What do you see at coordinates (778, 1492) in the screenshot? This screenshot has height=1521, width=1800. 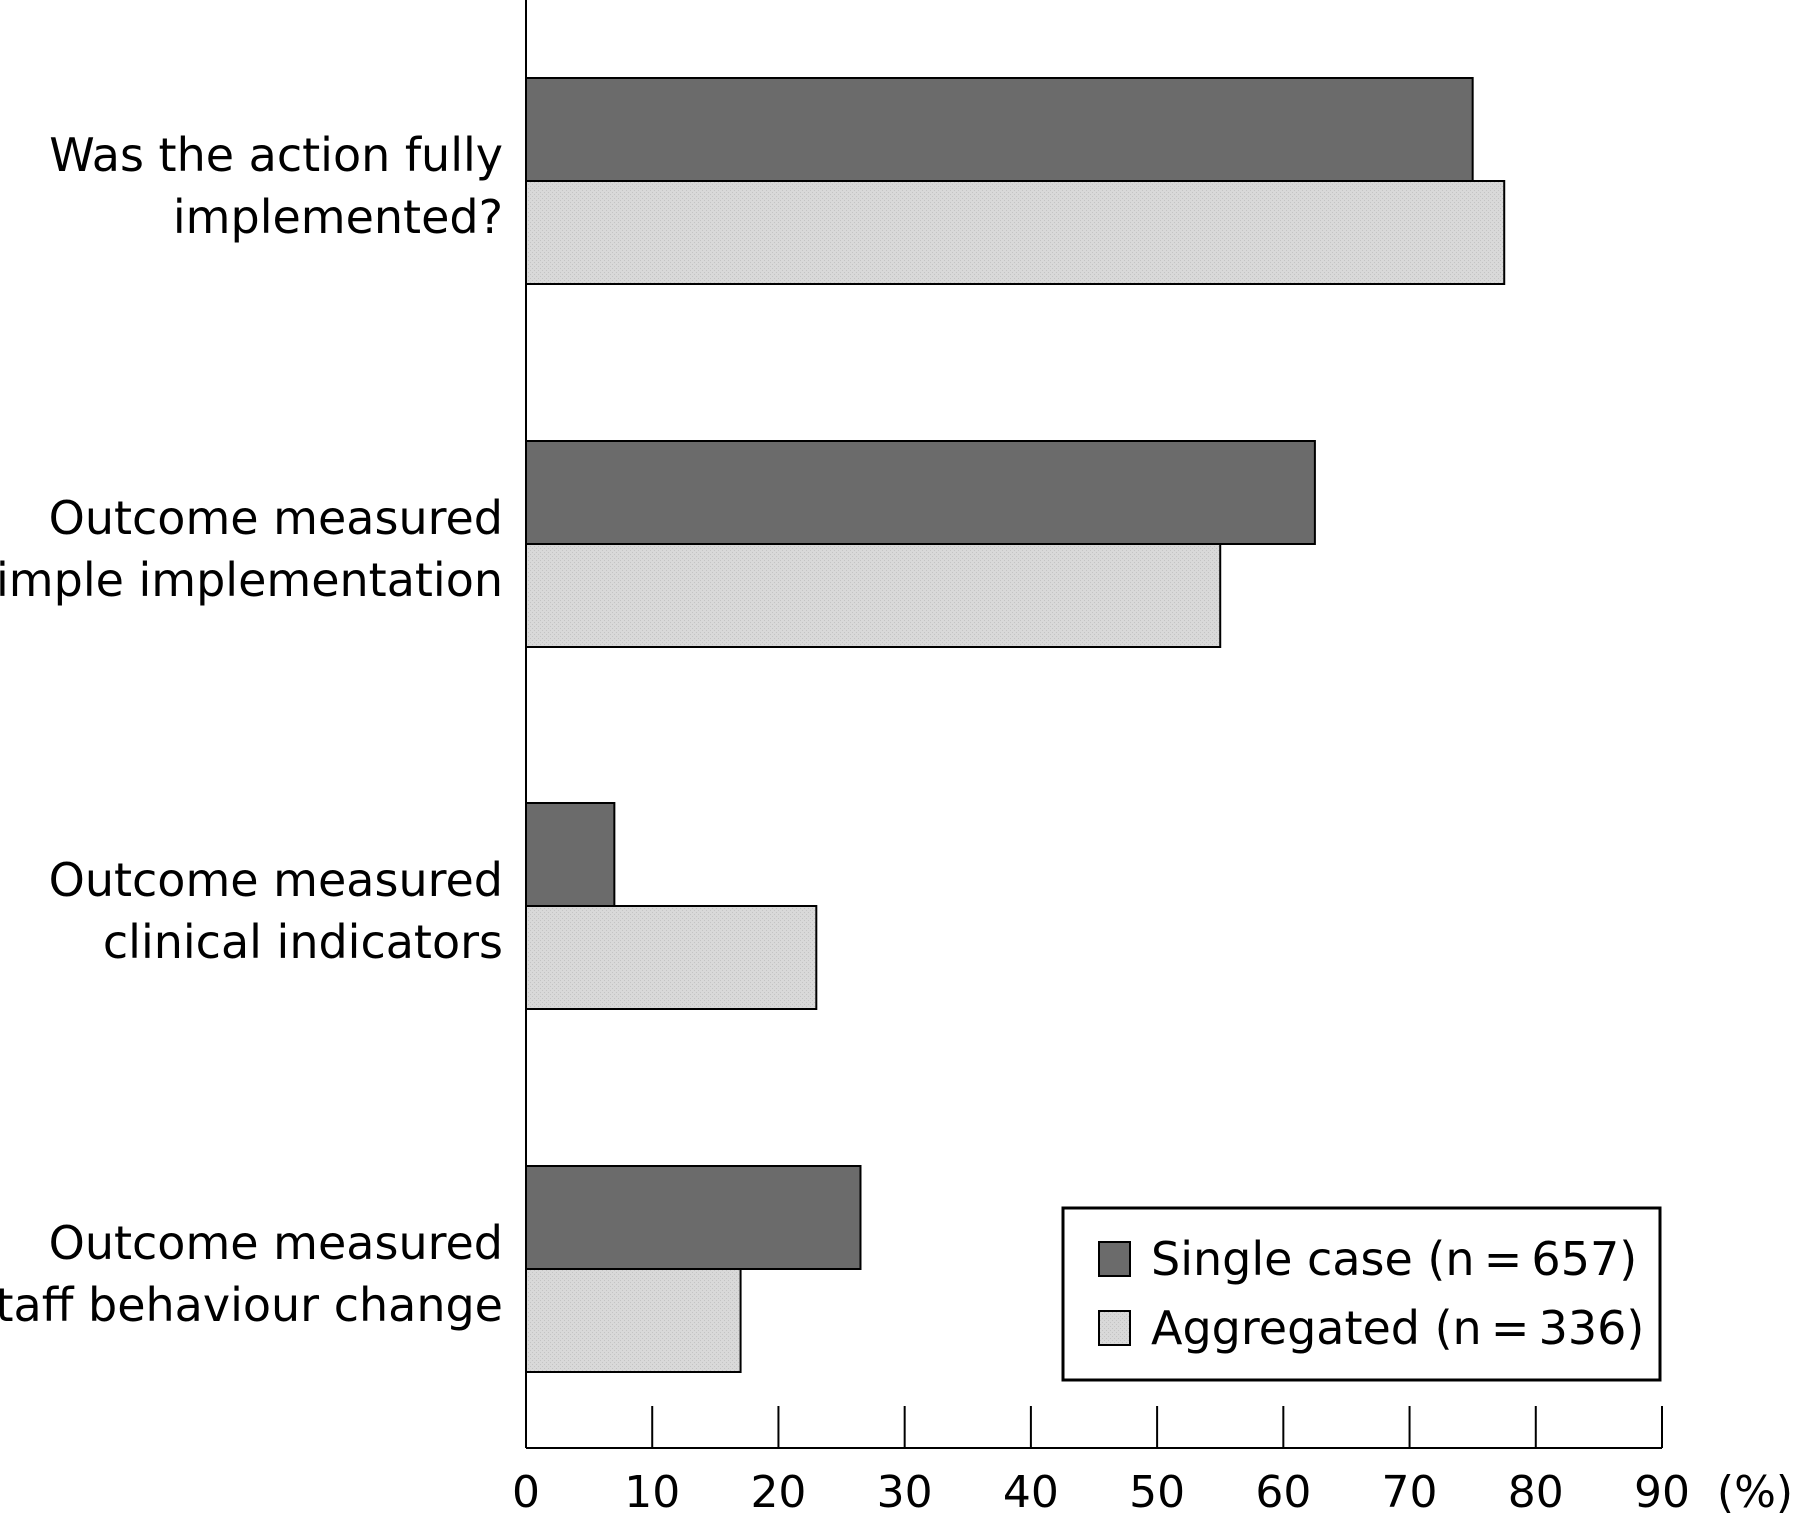 I see `x-tick-label-20: 20` at bounding box center [778, 1492].